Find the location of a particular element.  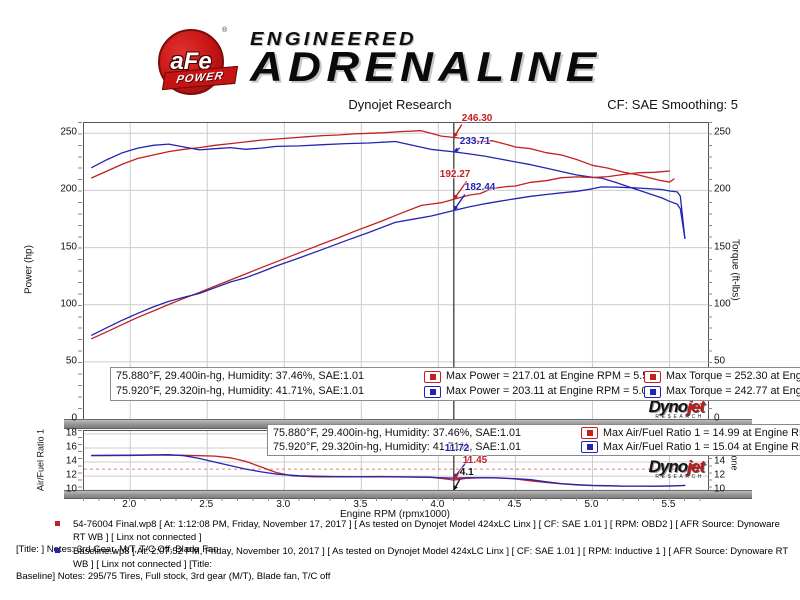

power-axis-minor-ticks is located at coordinates (80, 270).